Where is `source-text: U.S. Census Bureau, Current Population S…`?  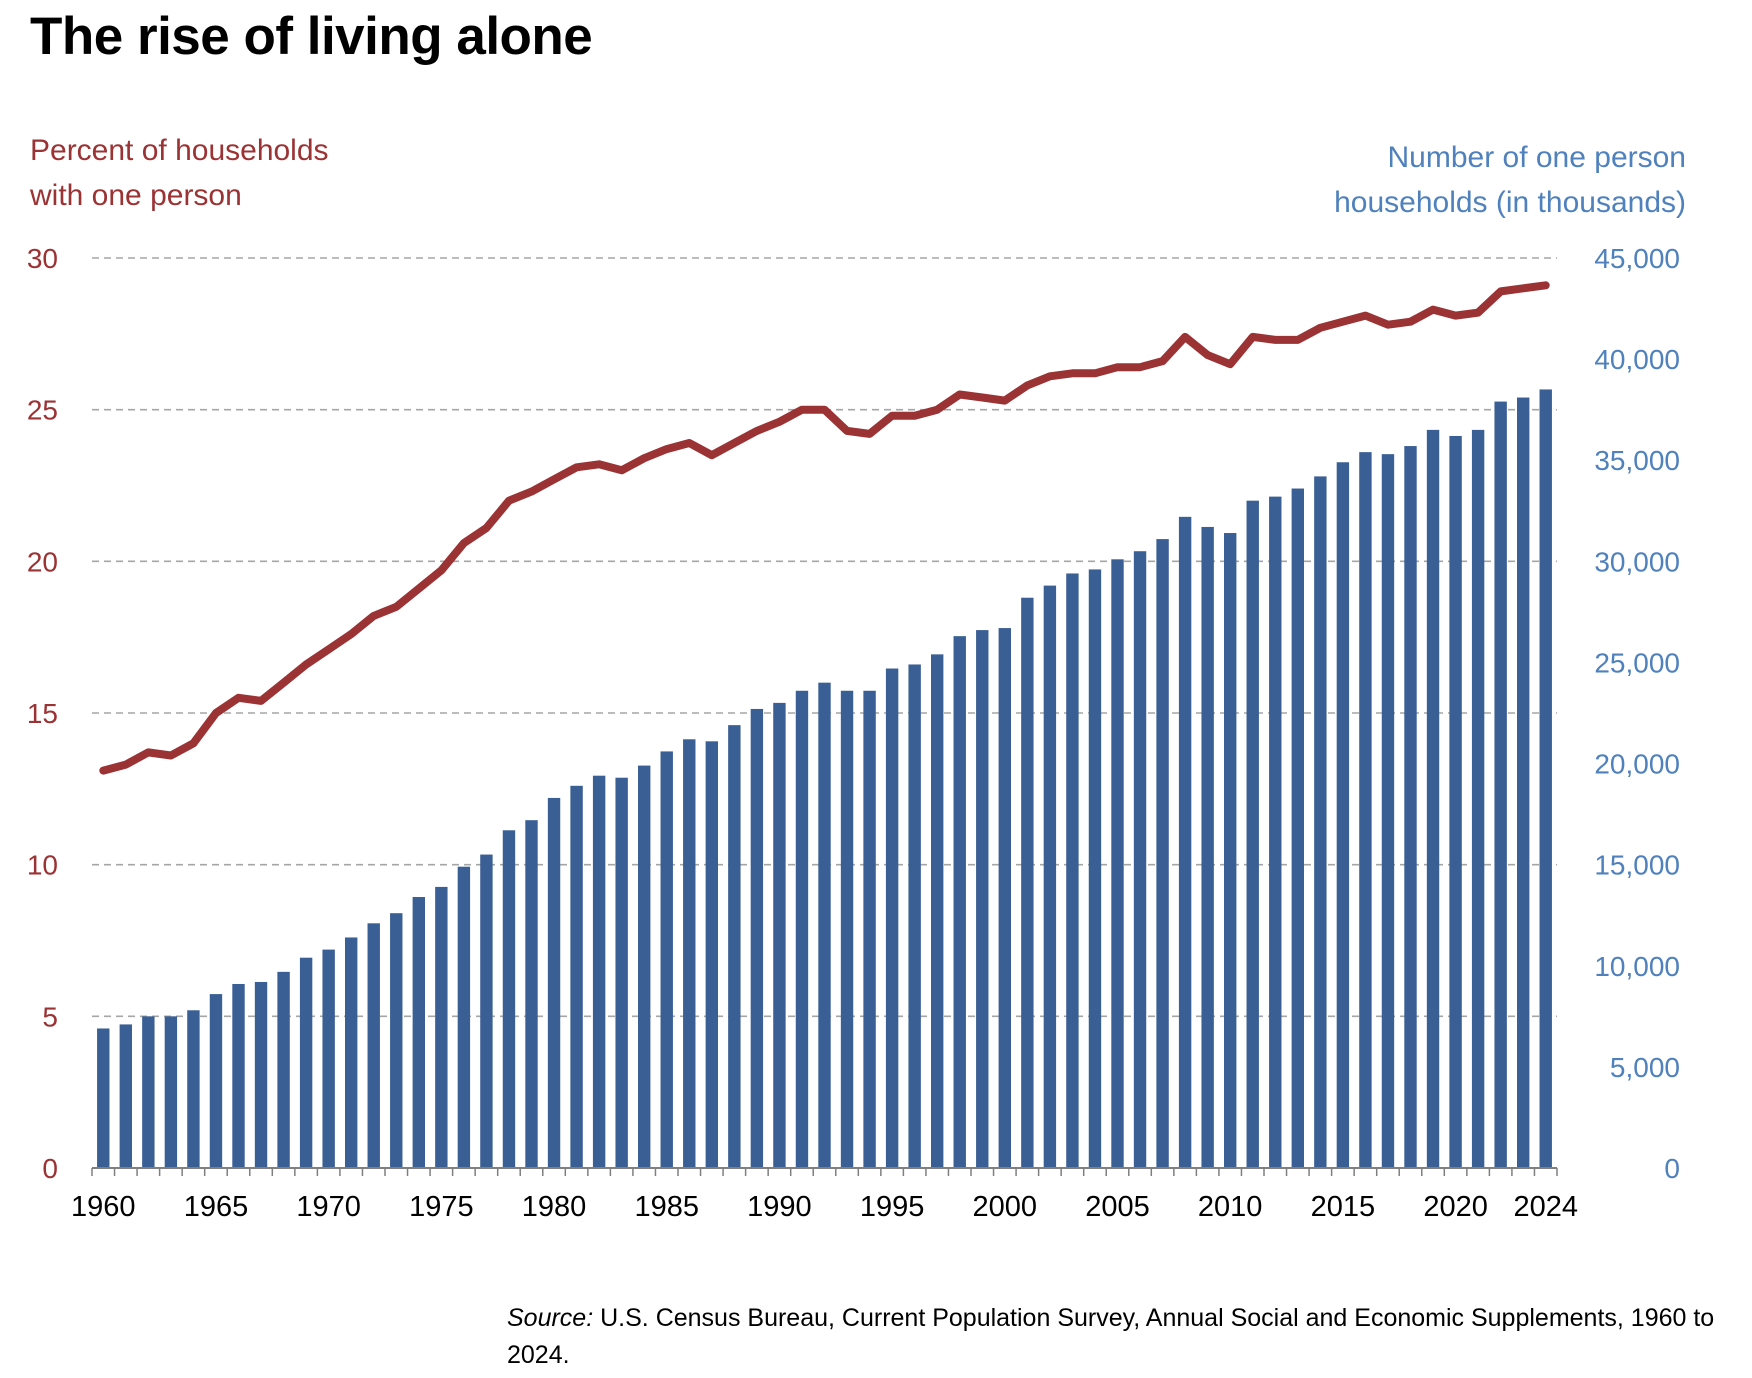 source-text: U.S. Census Bureau, Current Population S… is located at coordinates (1111, 1336).